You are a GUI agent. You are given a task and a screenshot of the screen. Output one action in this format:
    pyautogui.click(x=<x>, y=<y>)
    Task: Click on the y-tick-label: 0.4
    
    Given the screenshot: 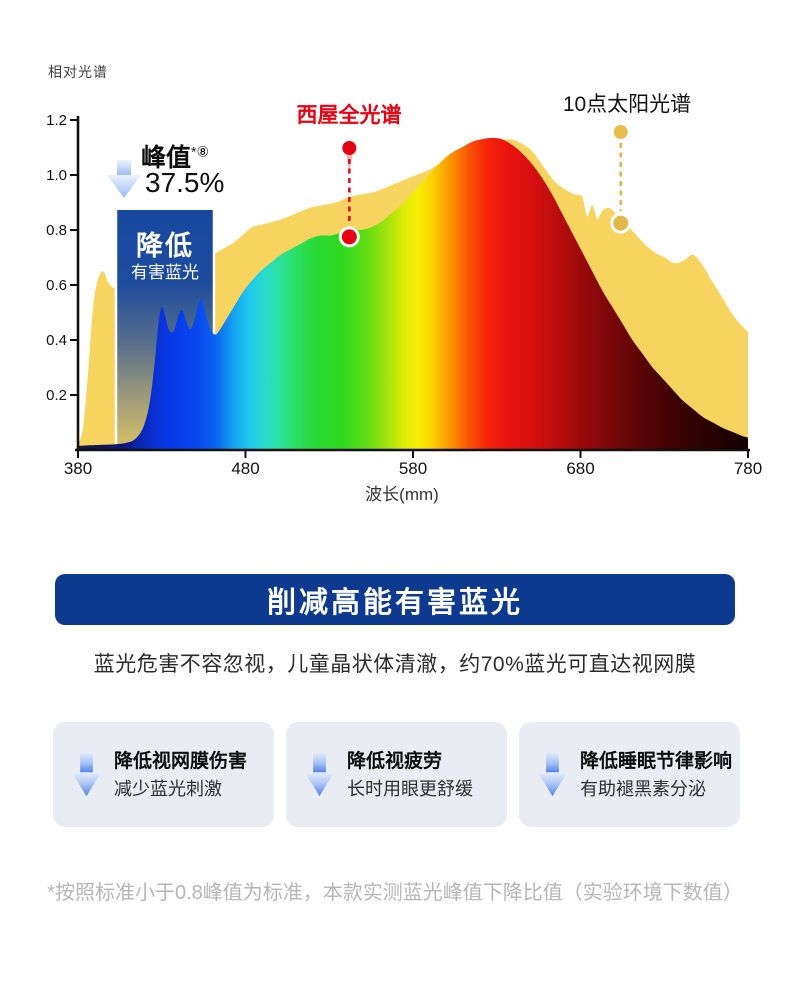 What is the action you would take?
    pyautogui.click(x=56, y=340)
    